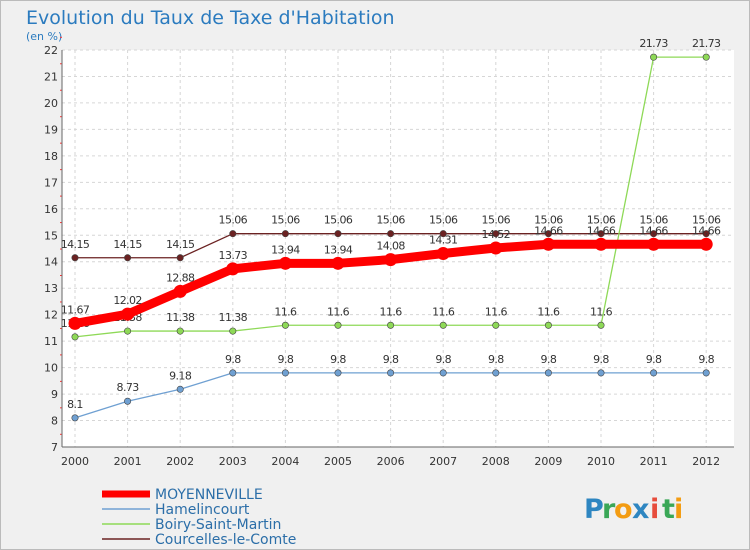 This screenshot has height=550, width=750. Describe the element at coordinates (127, 300) in the screenshot. I see `data-label-moyenneville: 12.02` at that location.